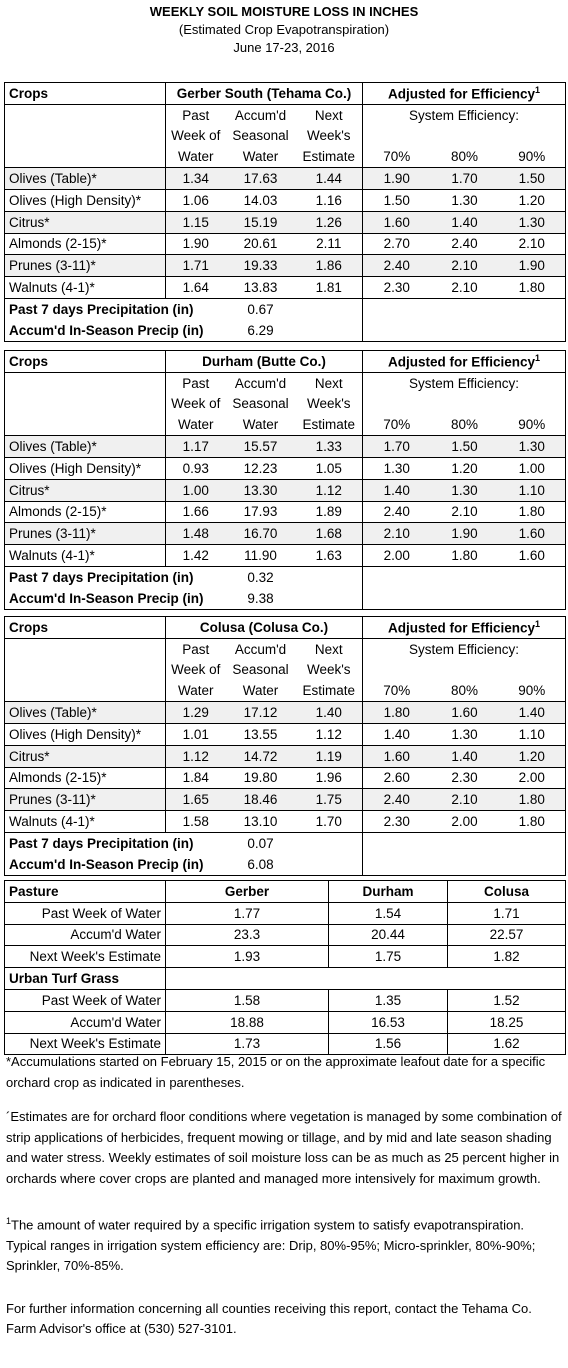 This screenshot has height=1368, width=568. I want to click on precip-value: 0.32, so click(260, 577).